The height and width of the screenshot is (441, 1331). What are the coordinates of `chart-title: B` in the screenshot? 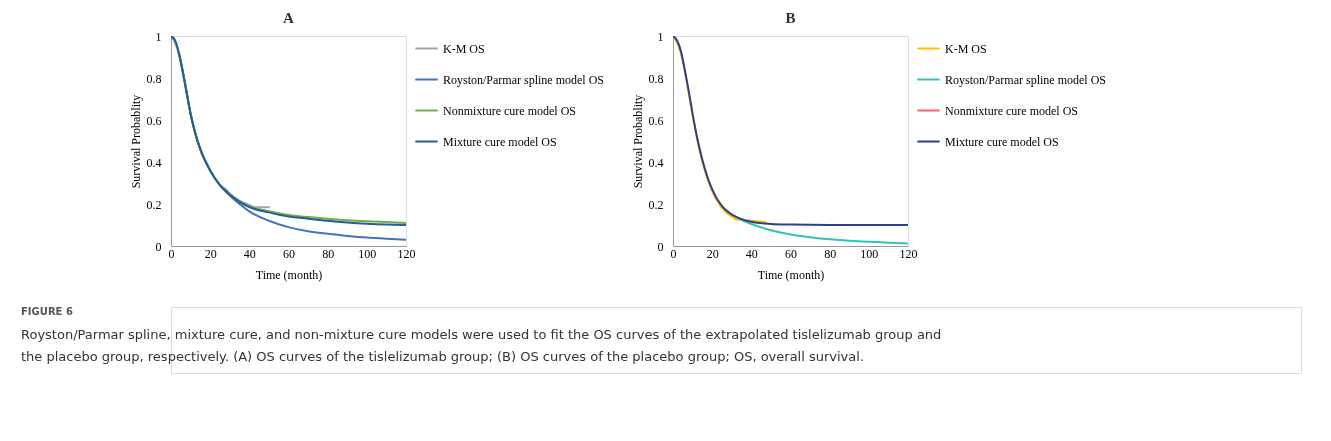 It's located at (790, 18).